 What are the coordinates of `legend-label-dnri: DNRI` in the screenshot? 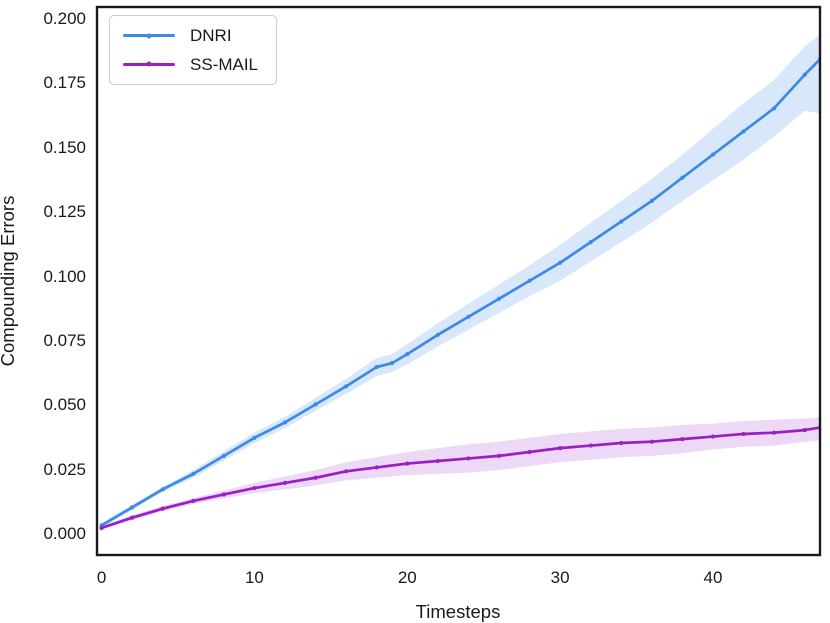 It's located at (211, 35).